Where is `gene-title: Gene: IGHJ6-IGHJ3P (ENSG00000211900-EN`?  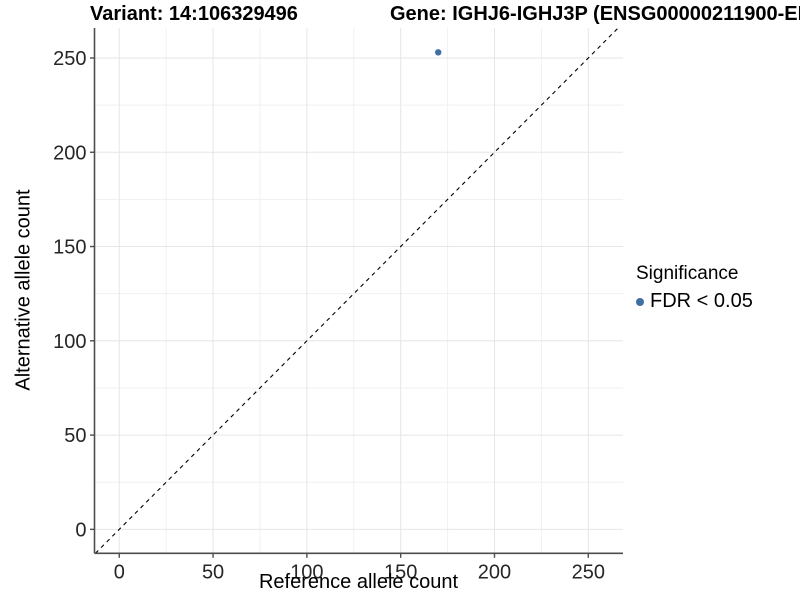
gene-title: Gene: IGHJ6-IGHJ3P (ENSG00000211900-EN is located at coordinates (595, 14).